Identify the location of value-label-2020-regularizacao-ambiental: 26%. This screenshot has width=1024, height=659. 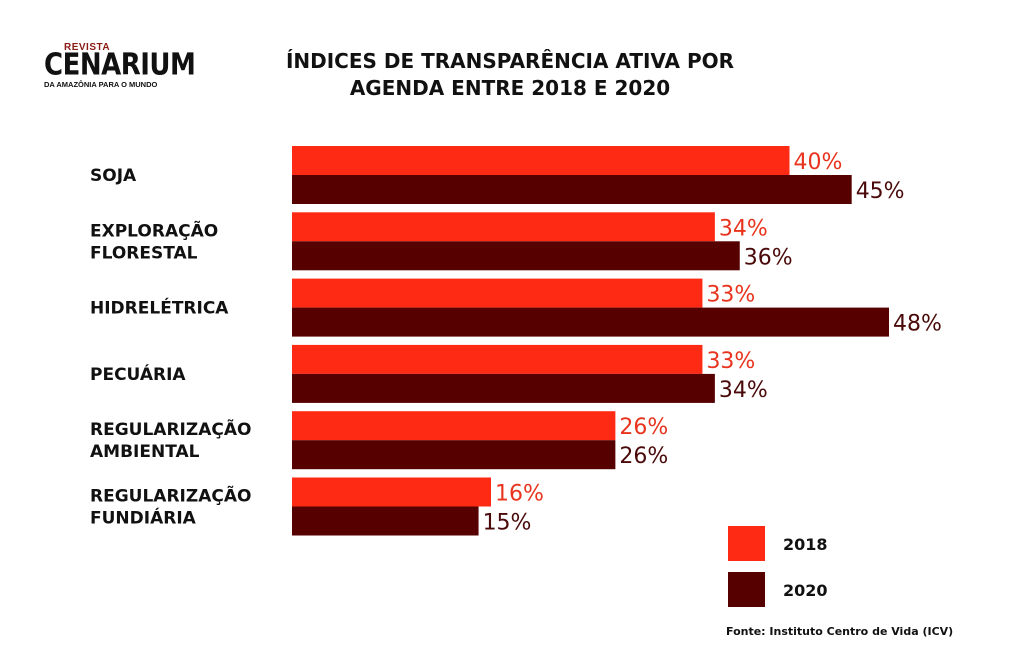
(643, 456).